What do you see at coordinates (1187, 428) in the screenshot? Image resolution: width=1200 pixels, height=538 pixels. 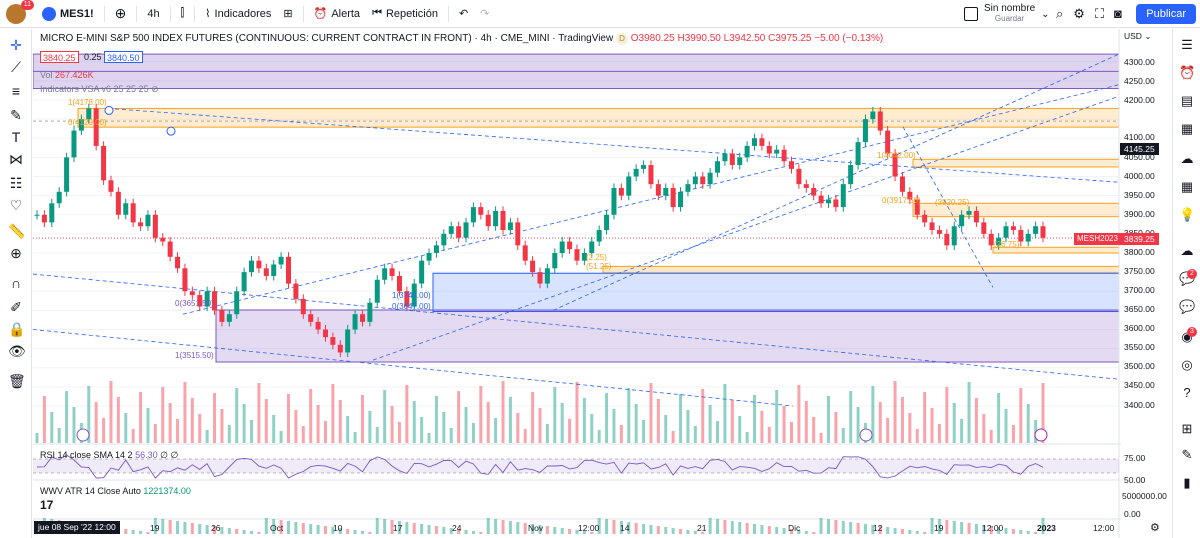 I see `chart-layout-icon: ⊞` at bounding box center [1187, 428].